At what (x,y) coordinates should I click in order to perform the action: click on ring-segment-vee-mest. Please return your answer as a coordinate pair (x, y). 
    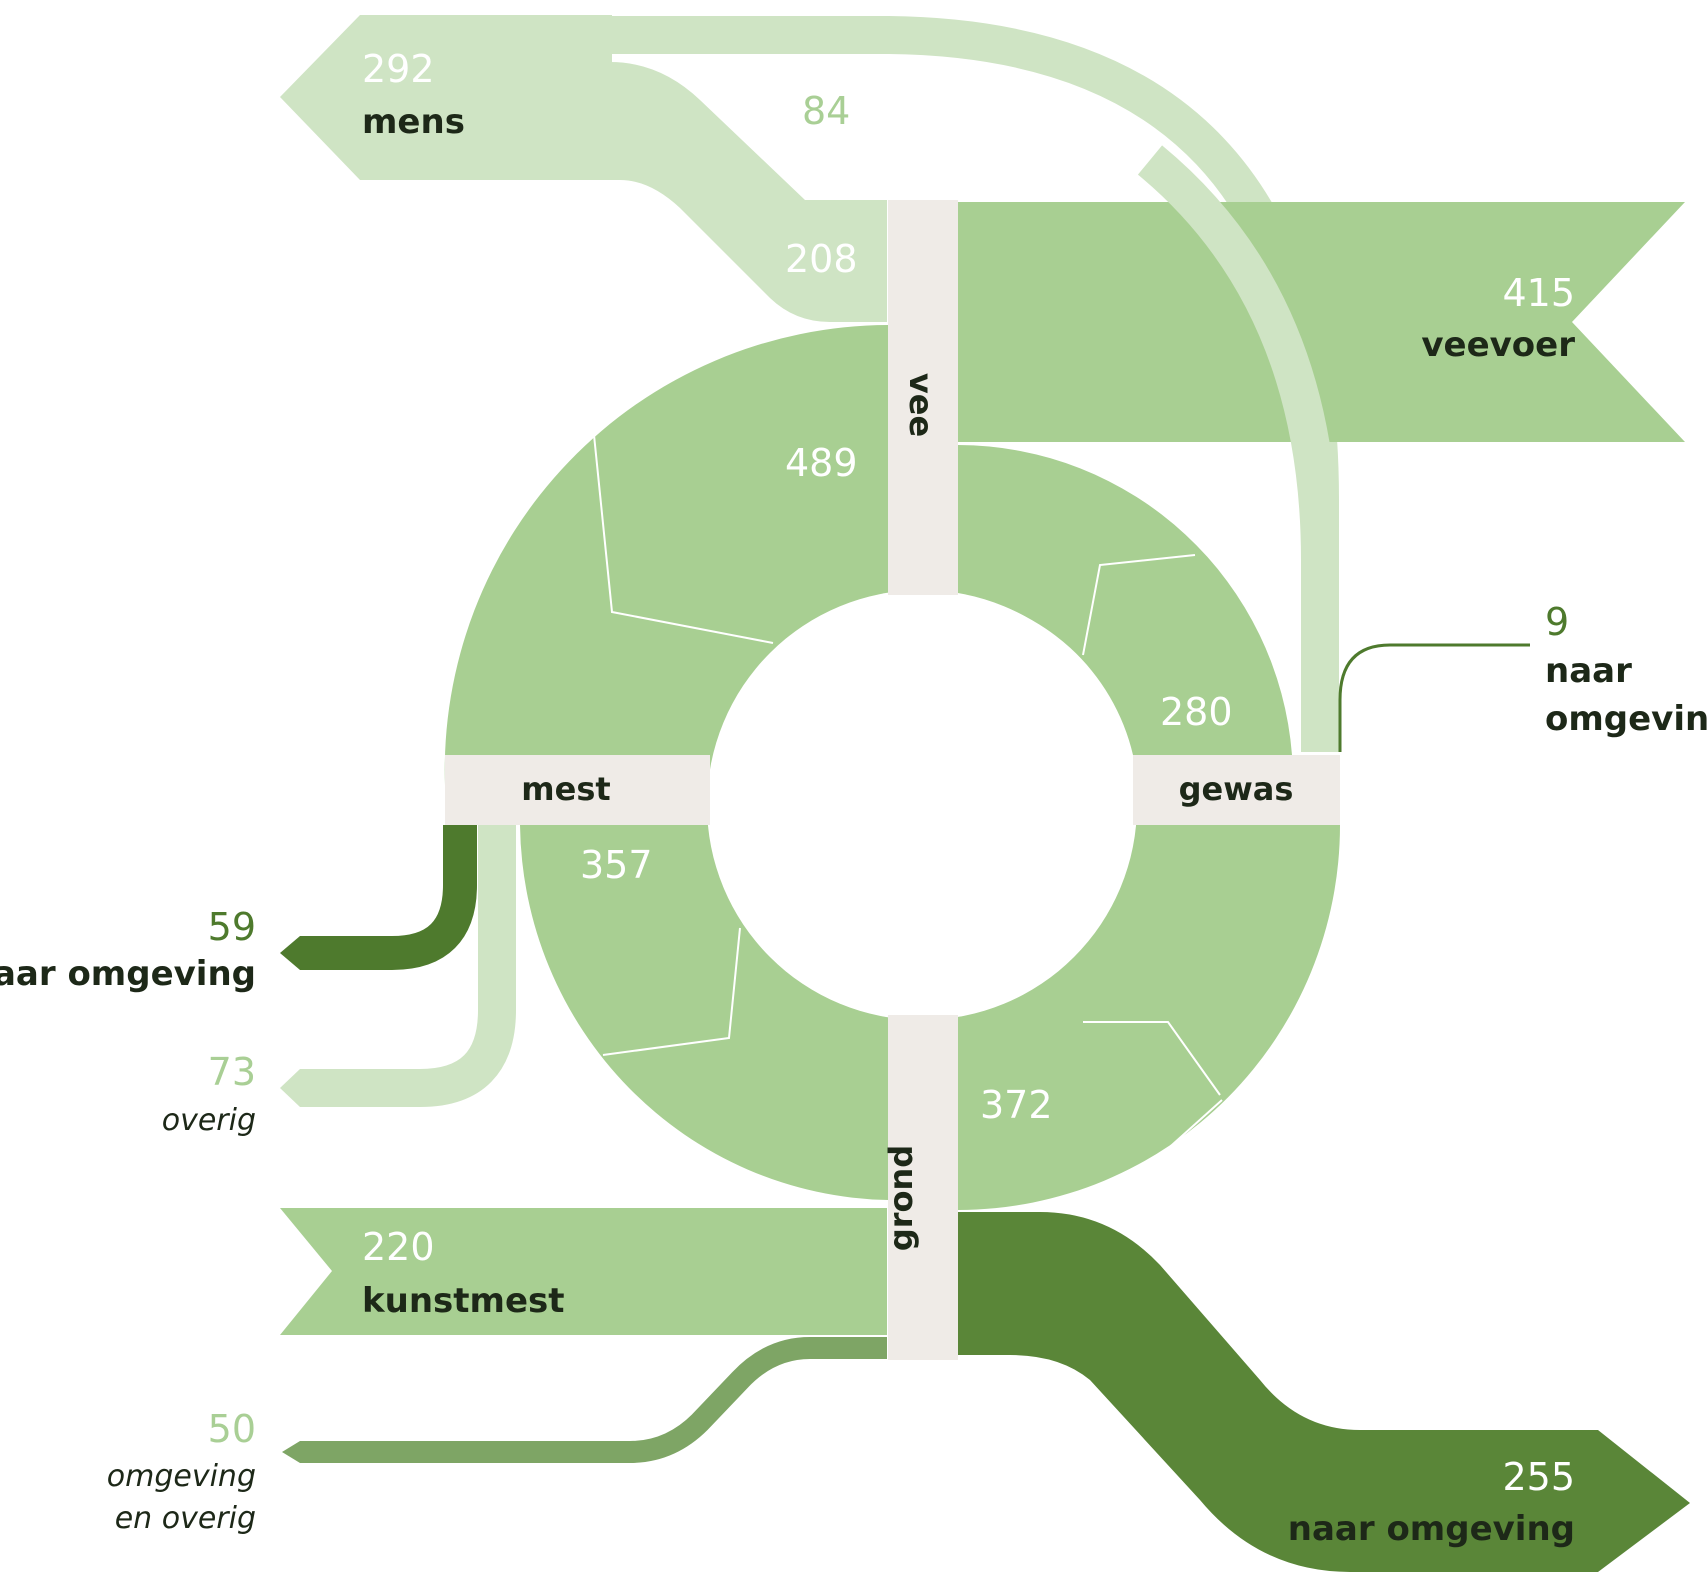
    Looking at the image, I should click on (666, 555).